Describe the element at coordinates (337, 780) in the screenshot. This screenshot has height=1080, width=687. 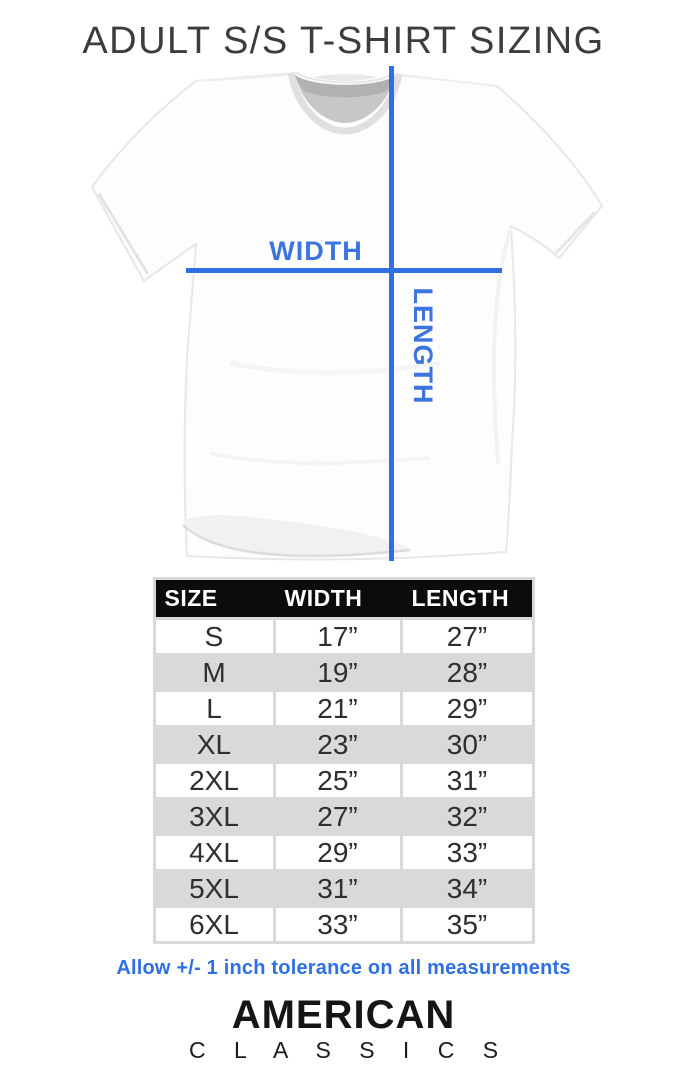
I see `cell-width: 25”` at that location.